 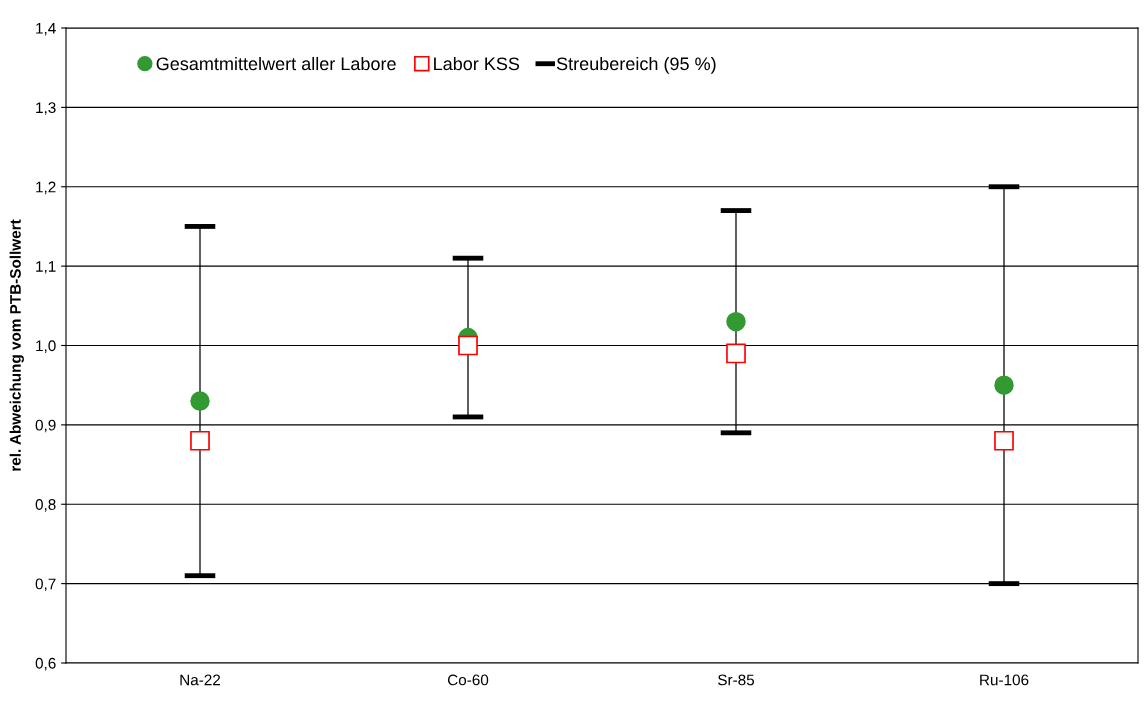 What do you see at coordinates (46, 267) in the screenshot?
I see `y-tick-label: 1,1` at bounding box center [46, 267].